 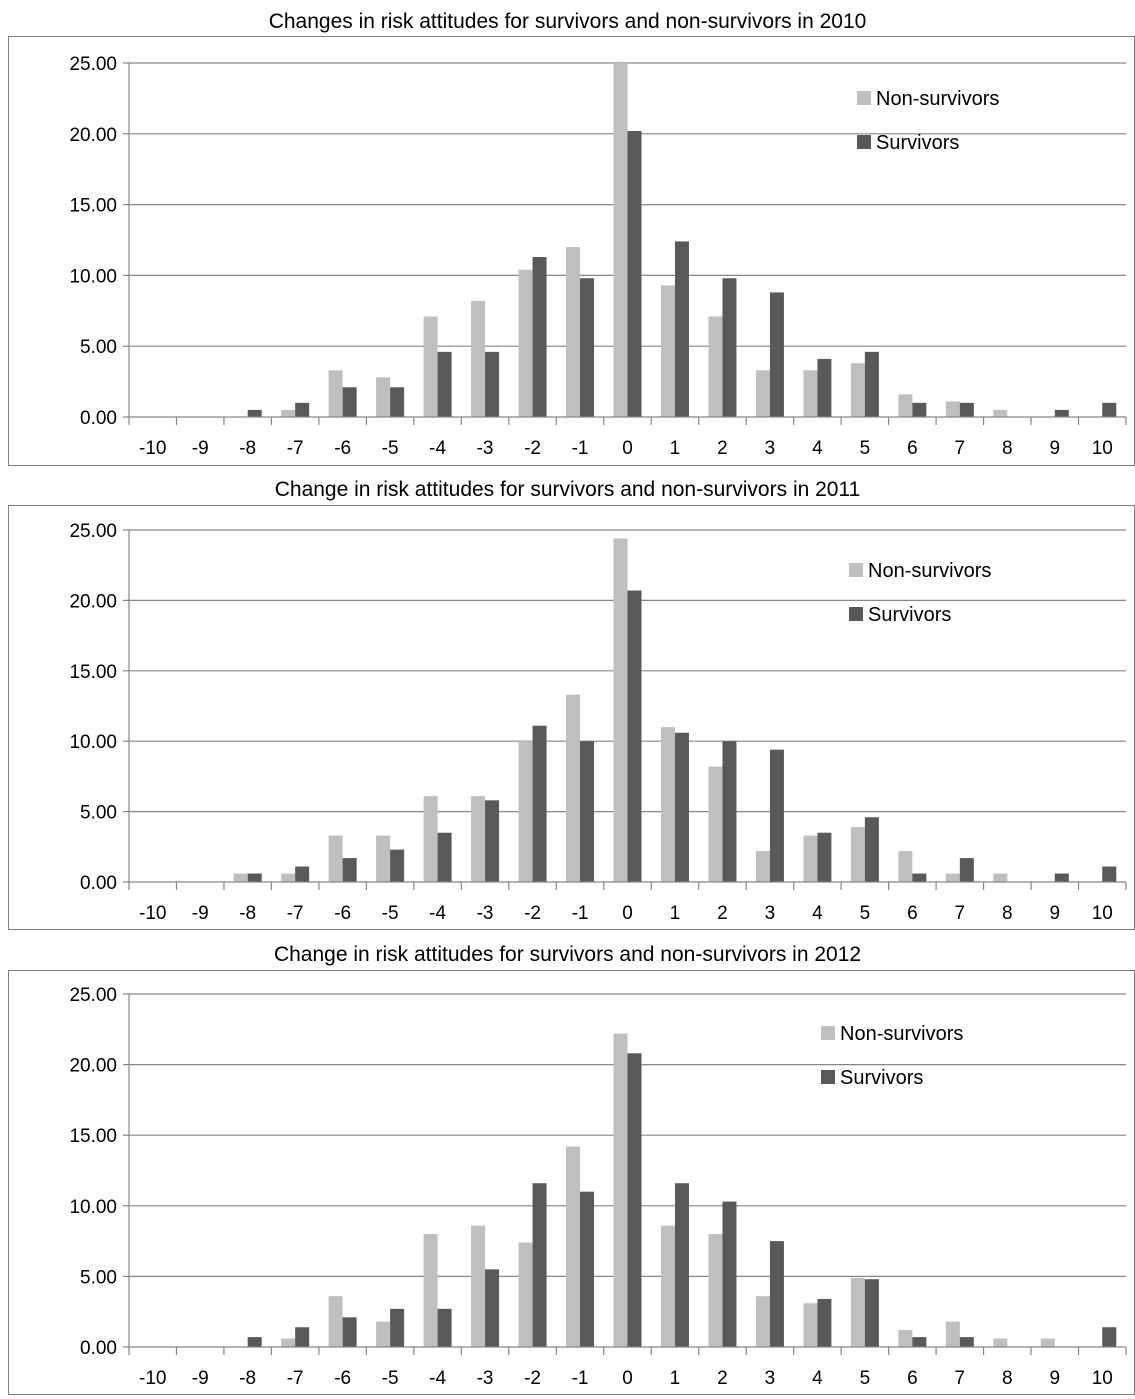 I want to click on x-tick-label: -7, so click(x=295, y=1378).